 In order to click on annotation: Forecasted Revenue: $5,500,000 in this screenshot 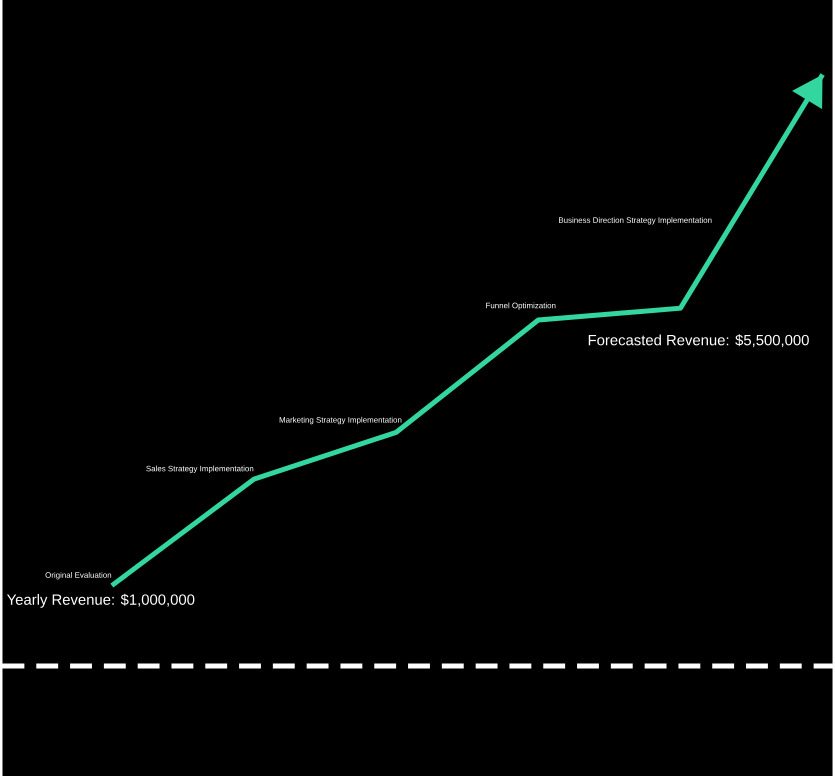, I will do `click(698, 340)`.